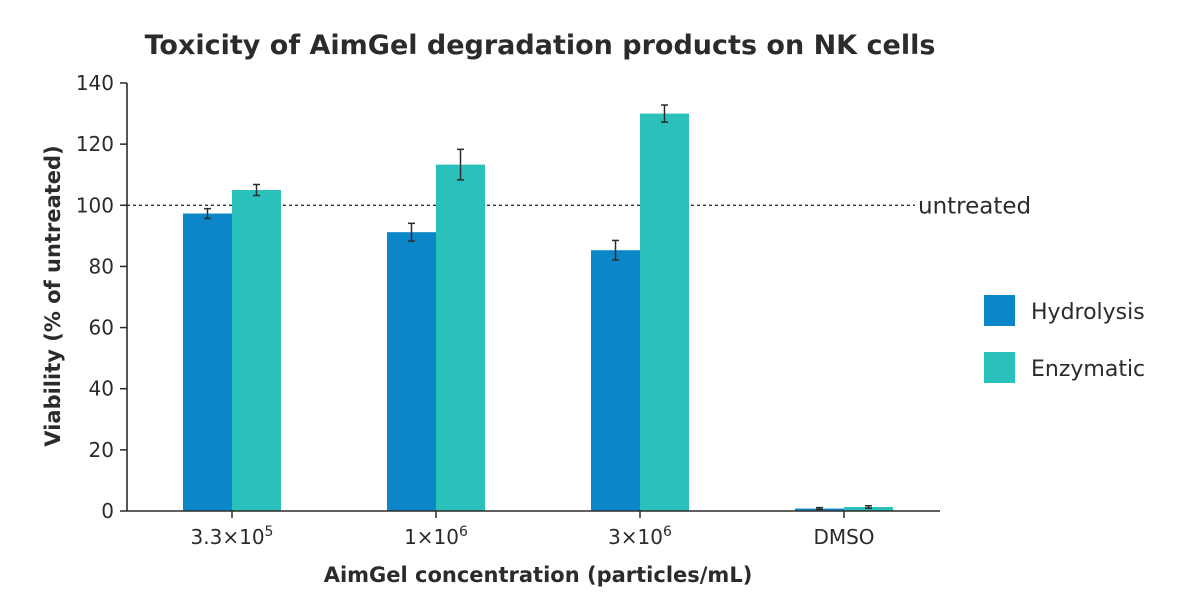 The image size is (1200, 600). What do you see at coordinates (1088, 312) in the screenshot?
I see `legend-label-hydrolysis: Hydrolysis` at bounding box center [1088, 312].